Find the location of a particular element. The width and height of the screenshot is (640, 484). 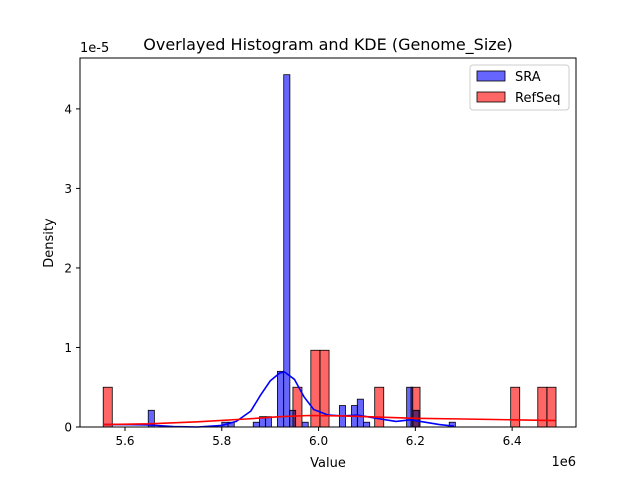

legend-swatch-refseq is located at coordinates (491, 97).